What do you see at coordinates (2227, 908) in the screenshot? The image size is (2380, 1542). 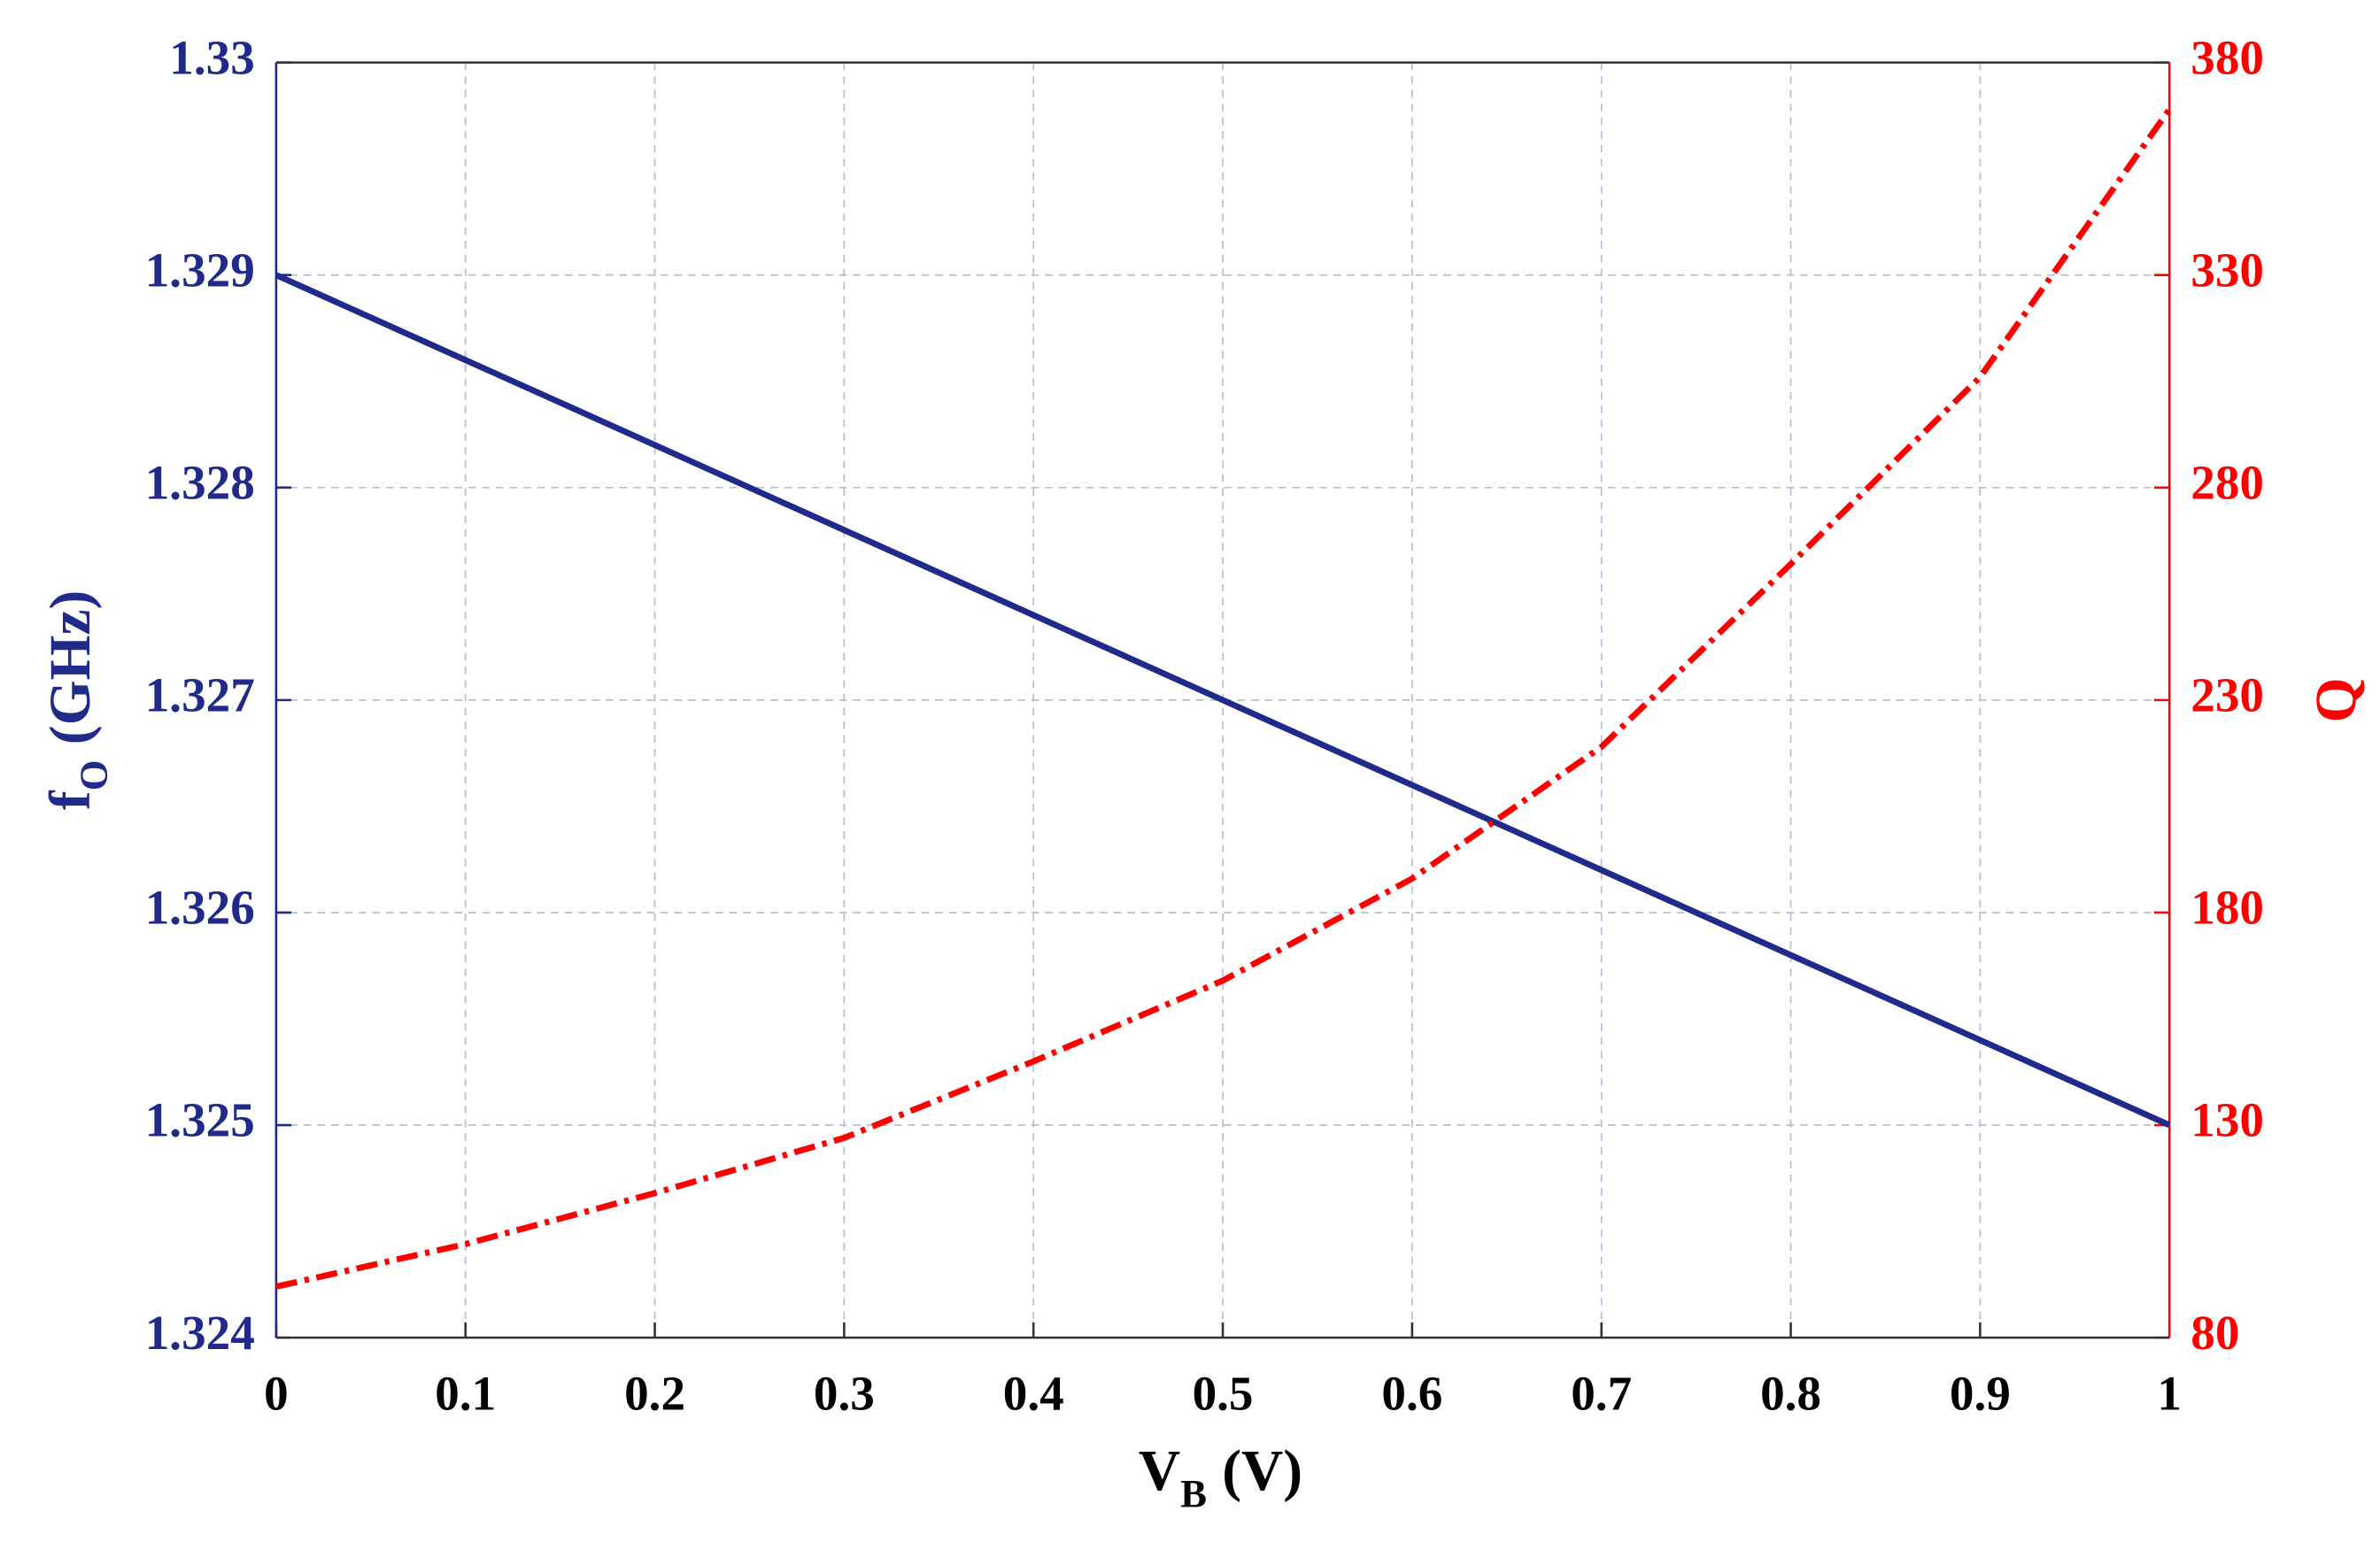 I see `y2-tick-label: 180` at bounding box center [2227, 908].